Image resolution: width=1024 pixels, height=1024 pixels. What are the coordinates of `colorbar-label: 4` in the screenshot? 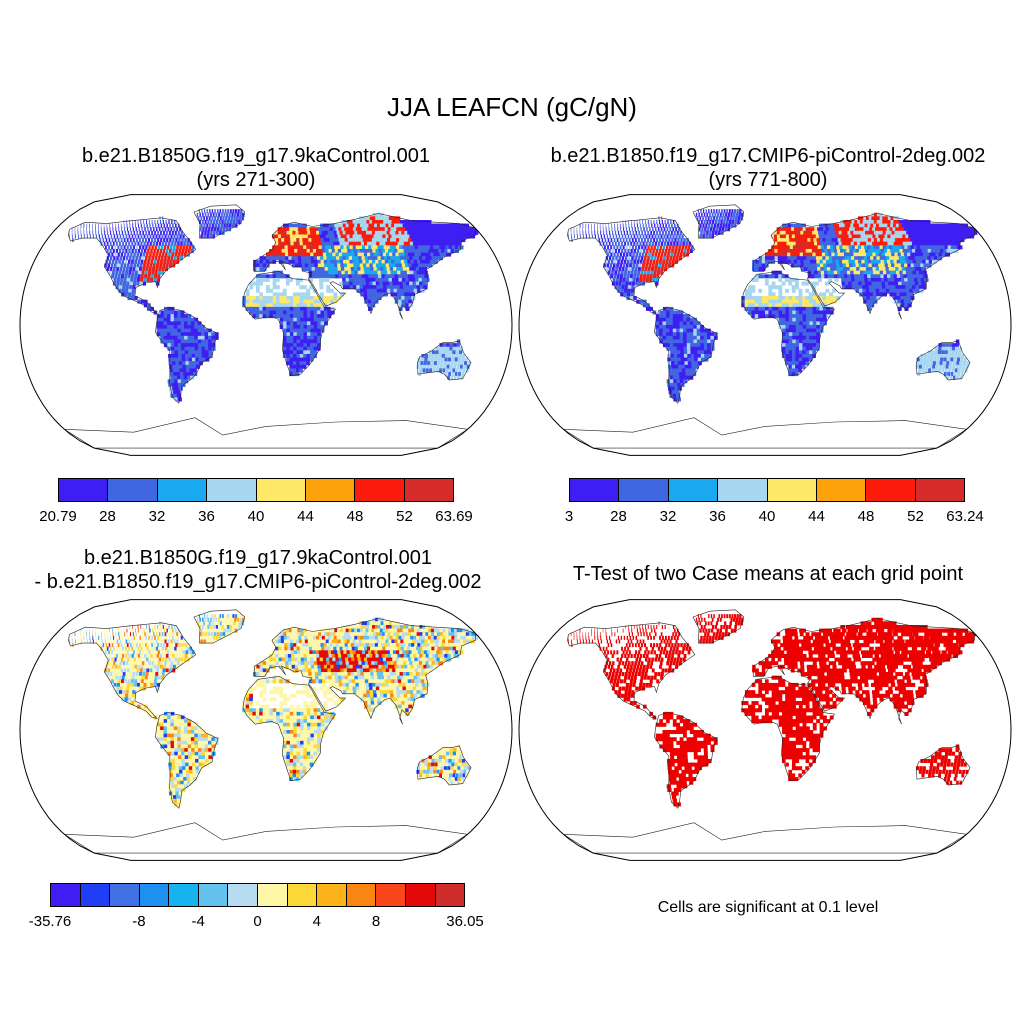 It's located at (316, 921).